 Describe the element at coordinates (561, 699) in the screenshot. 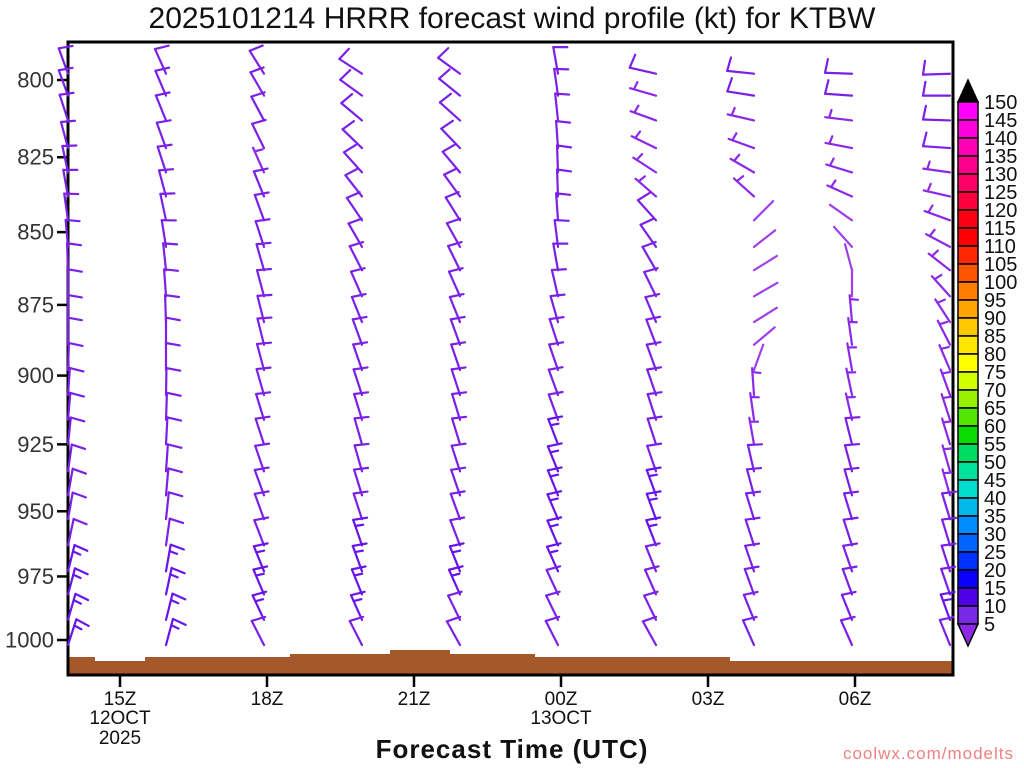

I see `x-axis-tick-label: 00Z` at that location.